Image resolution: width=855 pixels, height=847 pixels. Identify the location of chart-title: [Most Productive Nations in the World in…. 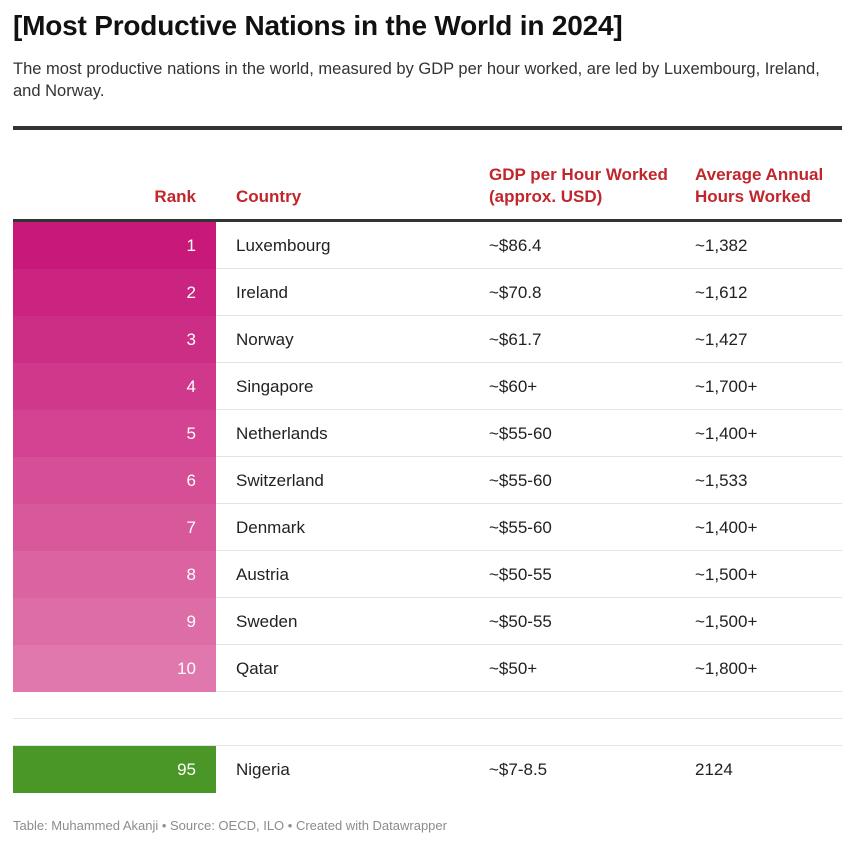
(318, 25).